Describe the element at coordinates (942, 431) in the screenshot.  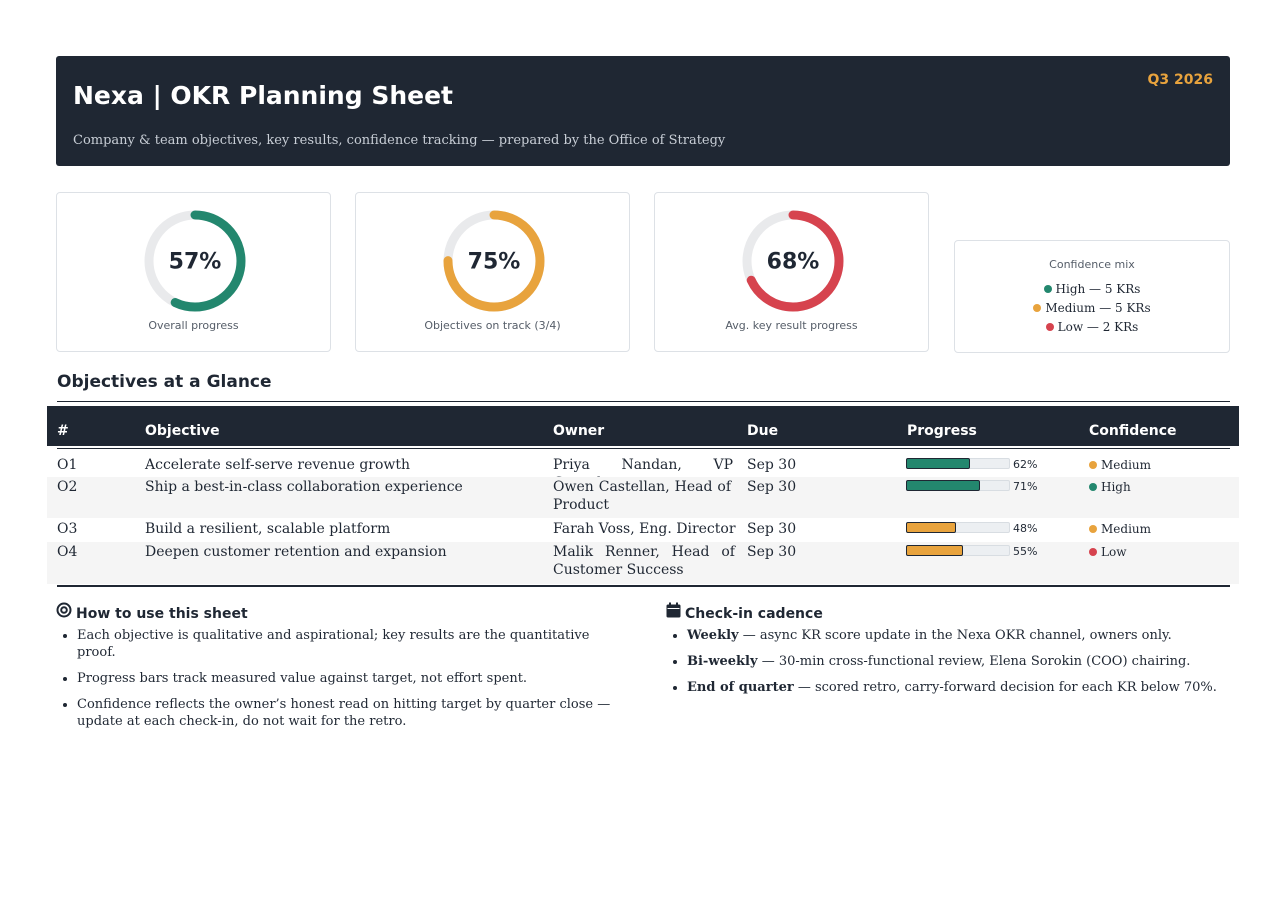
I see `column-header-progress: Progress` at that location.